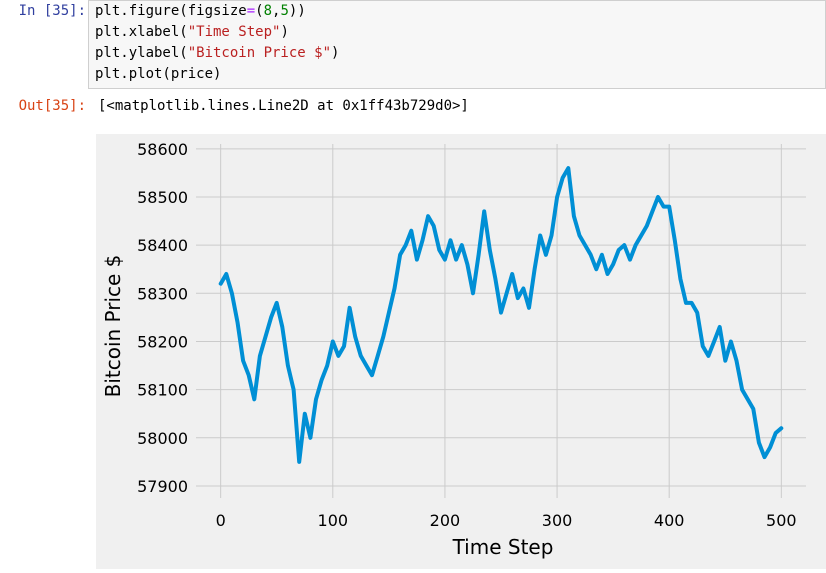 The width and height of the screenshot is (826, 573). I want to click on code-string: "Time Step", so click(234, 32).